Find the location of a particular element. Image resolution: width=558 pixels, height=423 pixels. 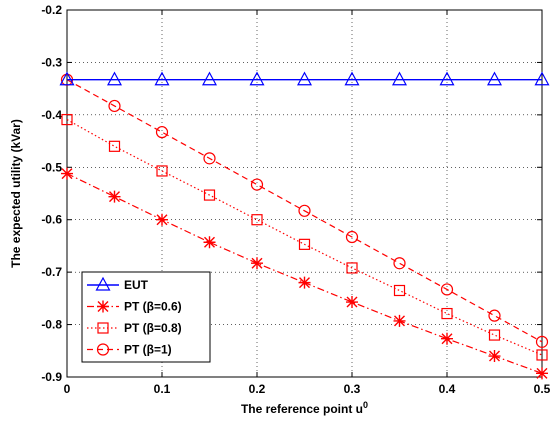

legend: EUT PT (β=0.6) PT (β=0.8) PT (β=1) is located at coordinates (146, 317).